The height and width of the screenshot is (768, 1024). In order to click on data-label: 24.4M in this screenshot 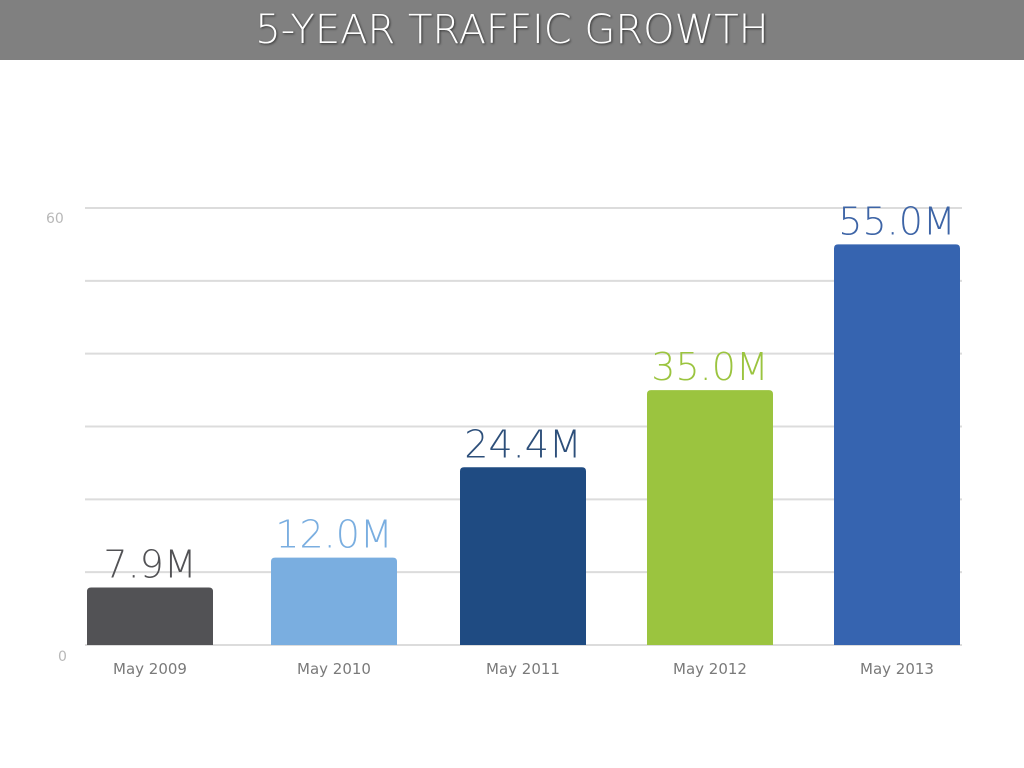, I will do `click(522, 444)`.